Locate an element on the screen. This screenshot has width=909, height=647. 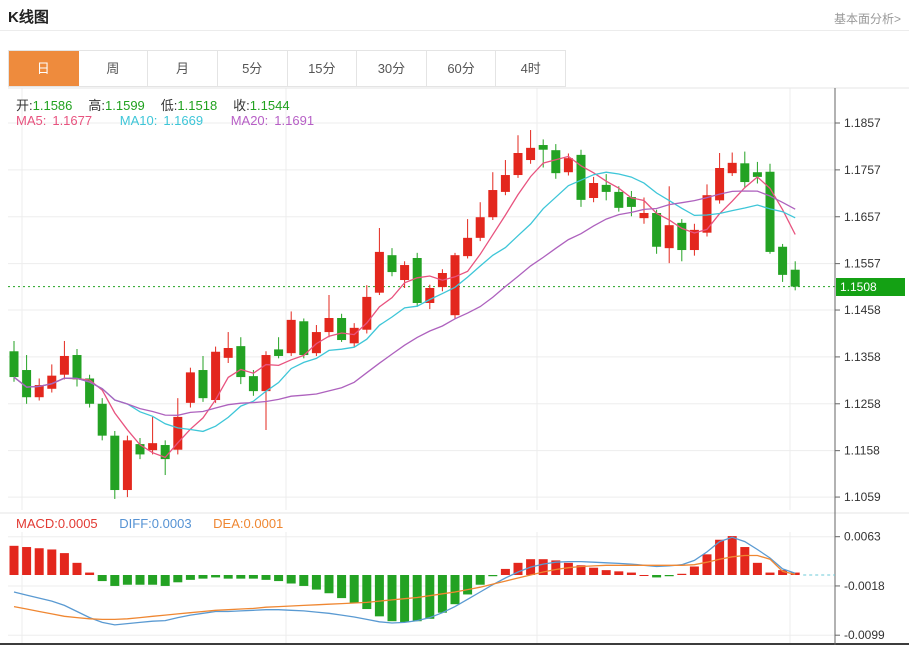
header-divider is located at coordinates (454, 30).